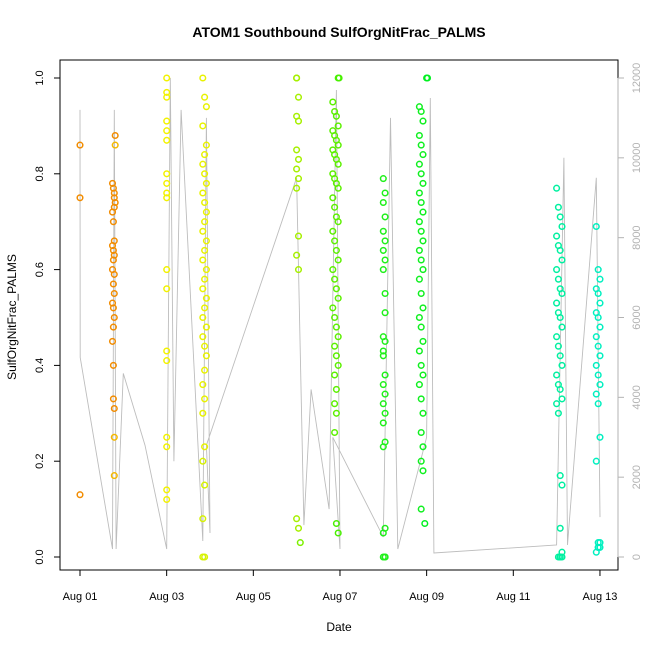 This screenshot has width=650, height=650. I want to click on y-tick-label: 0.2, so click(40, 461).